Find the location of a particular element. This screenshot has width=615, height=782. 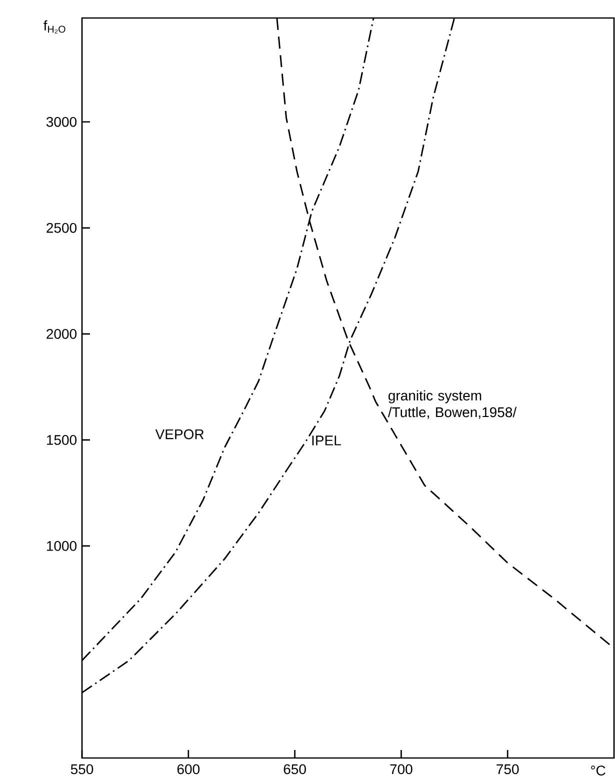

x-axis-title: °C is located at coordinates (598, 771).